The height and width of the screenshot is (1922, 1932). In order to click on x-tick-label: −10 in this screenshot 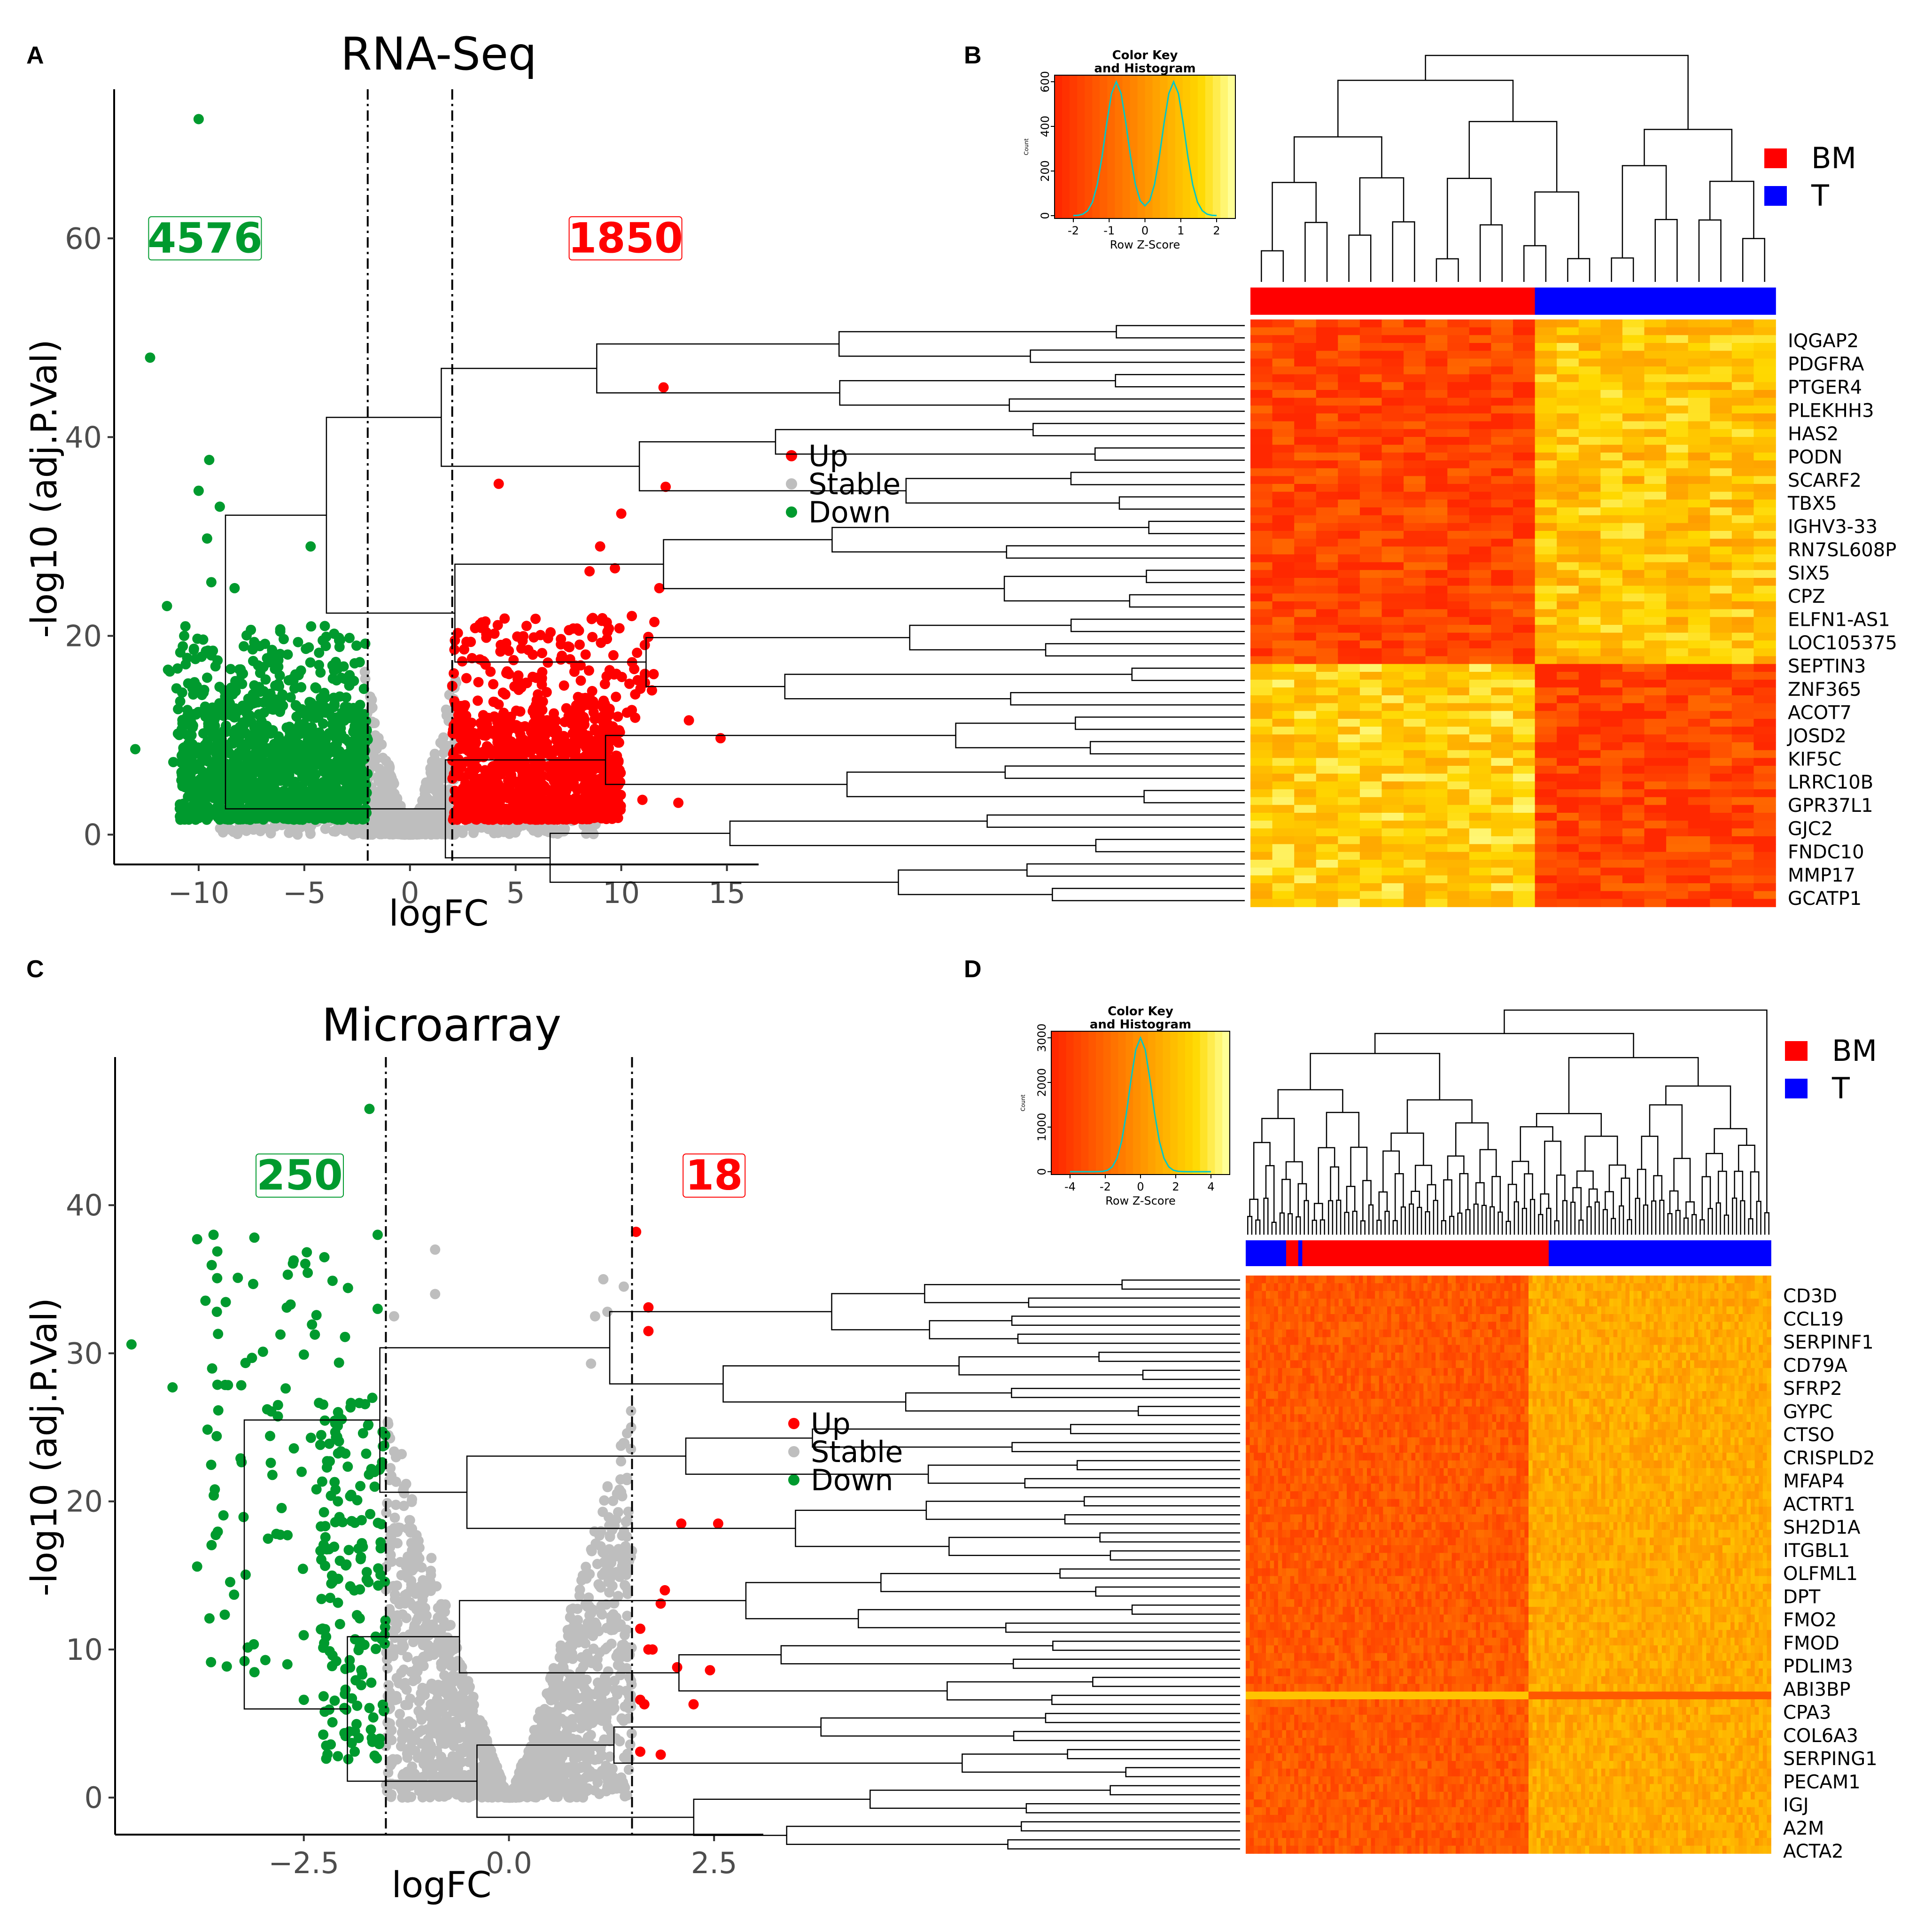, I will do `click(199, 893)`.